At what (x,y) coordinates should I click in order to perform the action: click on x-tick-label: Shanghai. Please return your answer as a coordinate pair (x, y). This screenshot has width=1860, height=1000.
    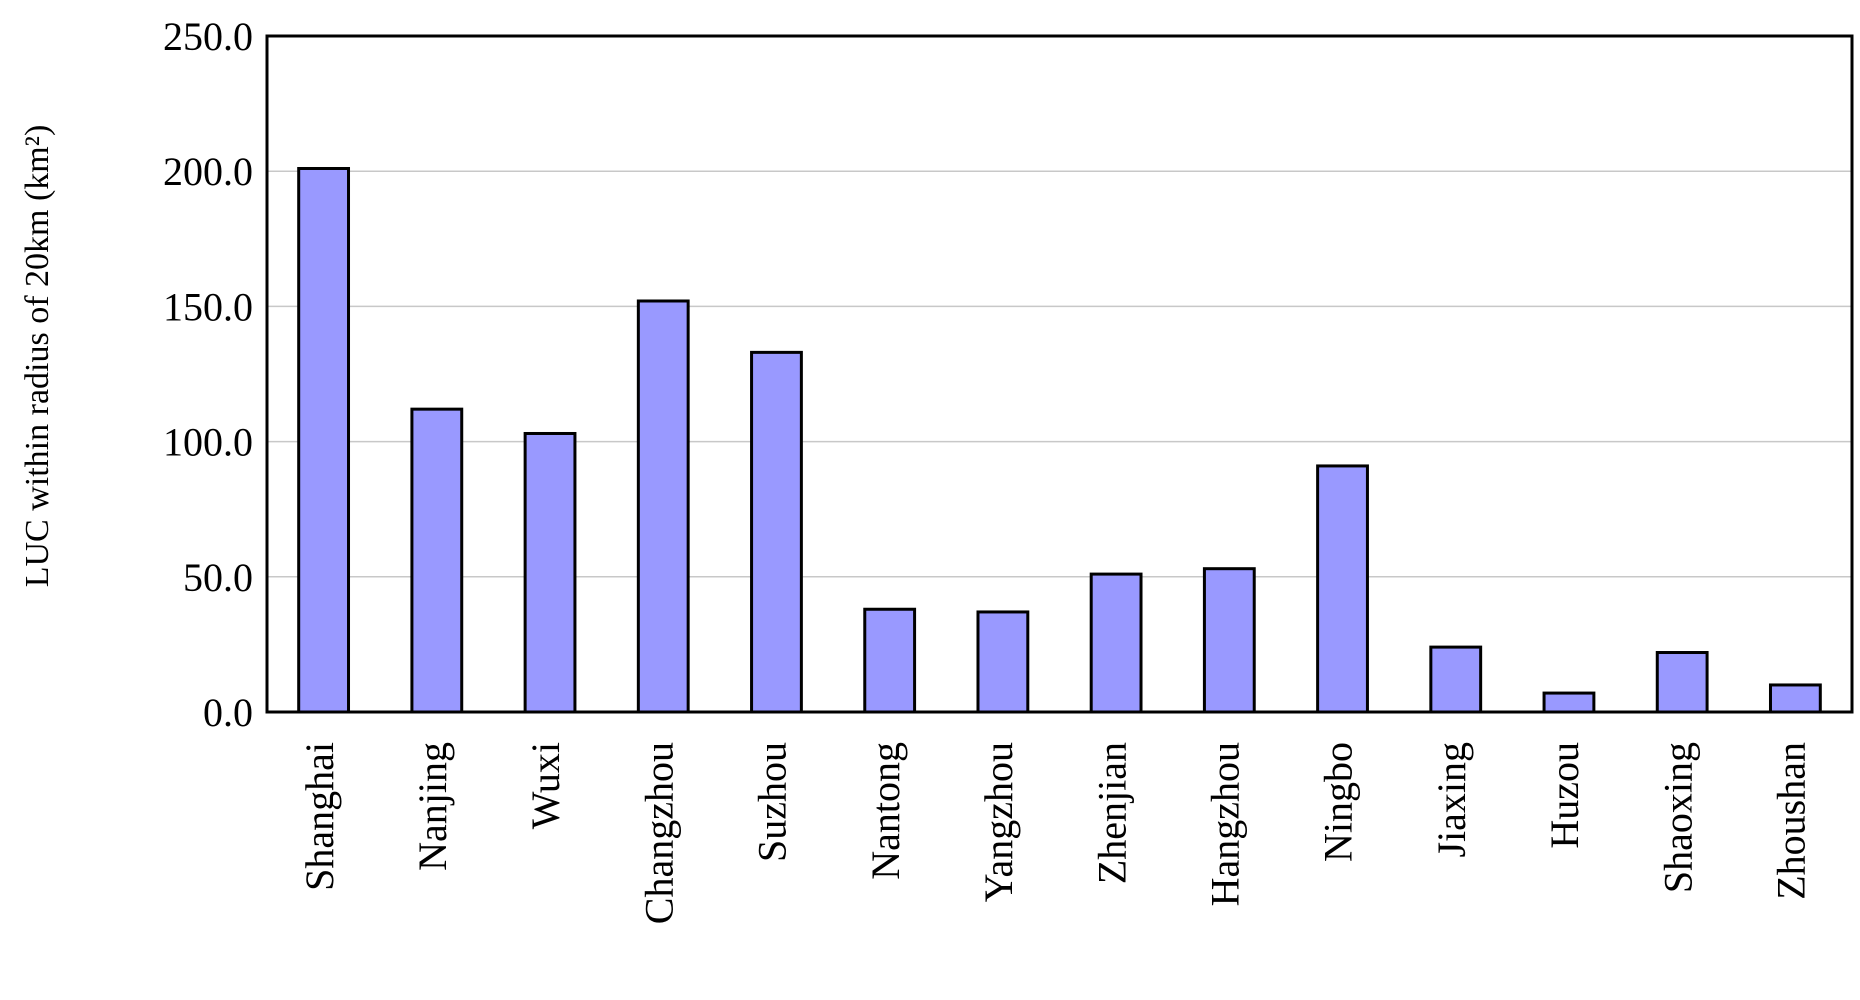
    Looking at the image, I should click on (319, 816).